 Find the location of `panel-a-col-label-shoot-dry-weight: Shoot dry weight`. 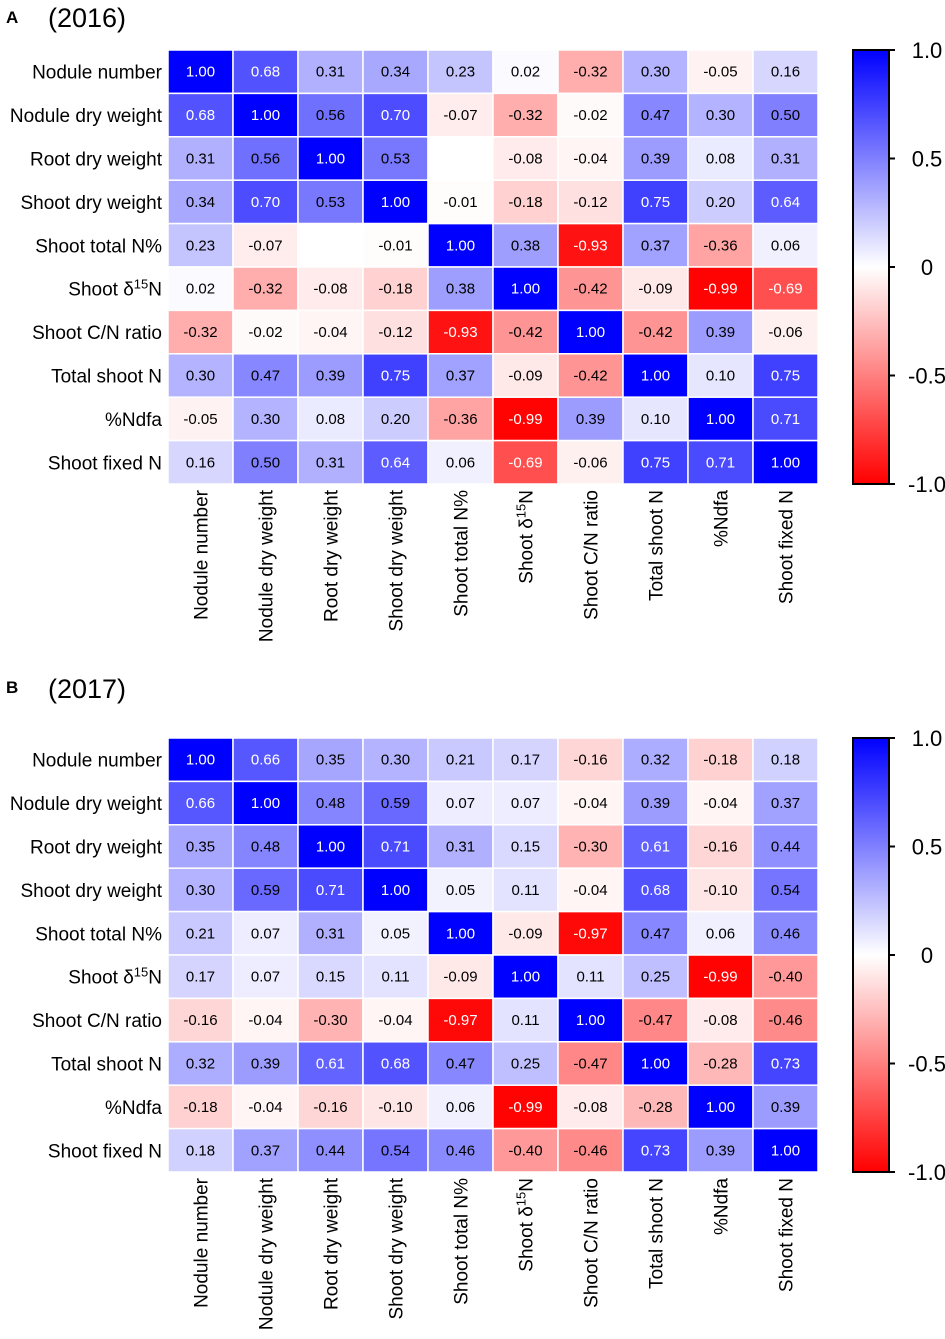

panel-a-col-label-shoot-dry-weight: Shoot dry weight is located at coordinates (397, 560).